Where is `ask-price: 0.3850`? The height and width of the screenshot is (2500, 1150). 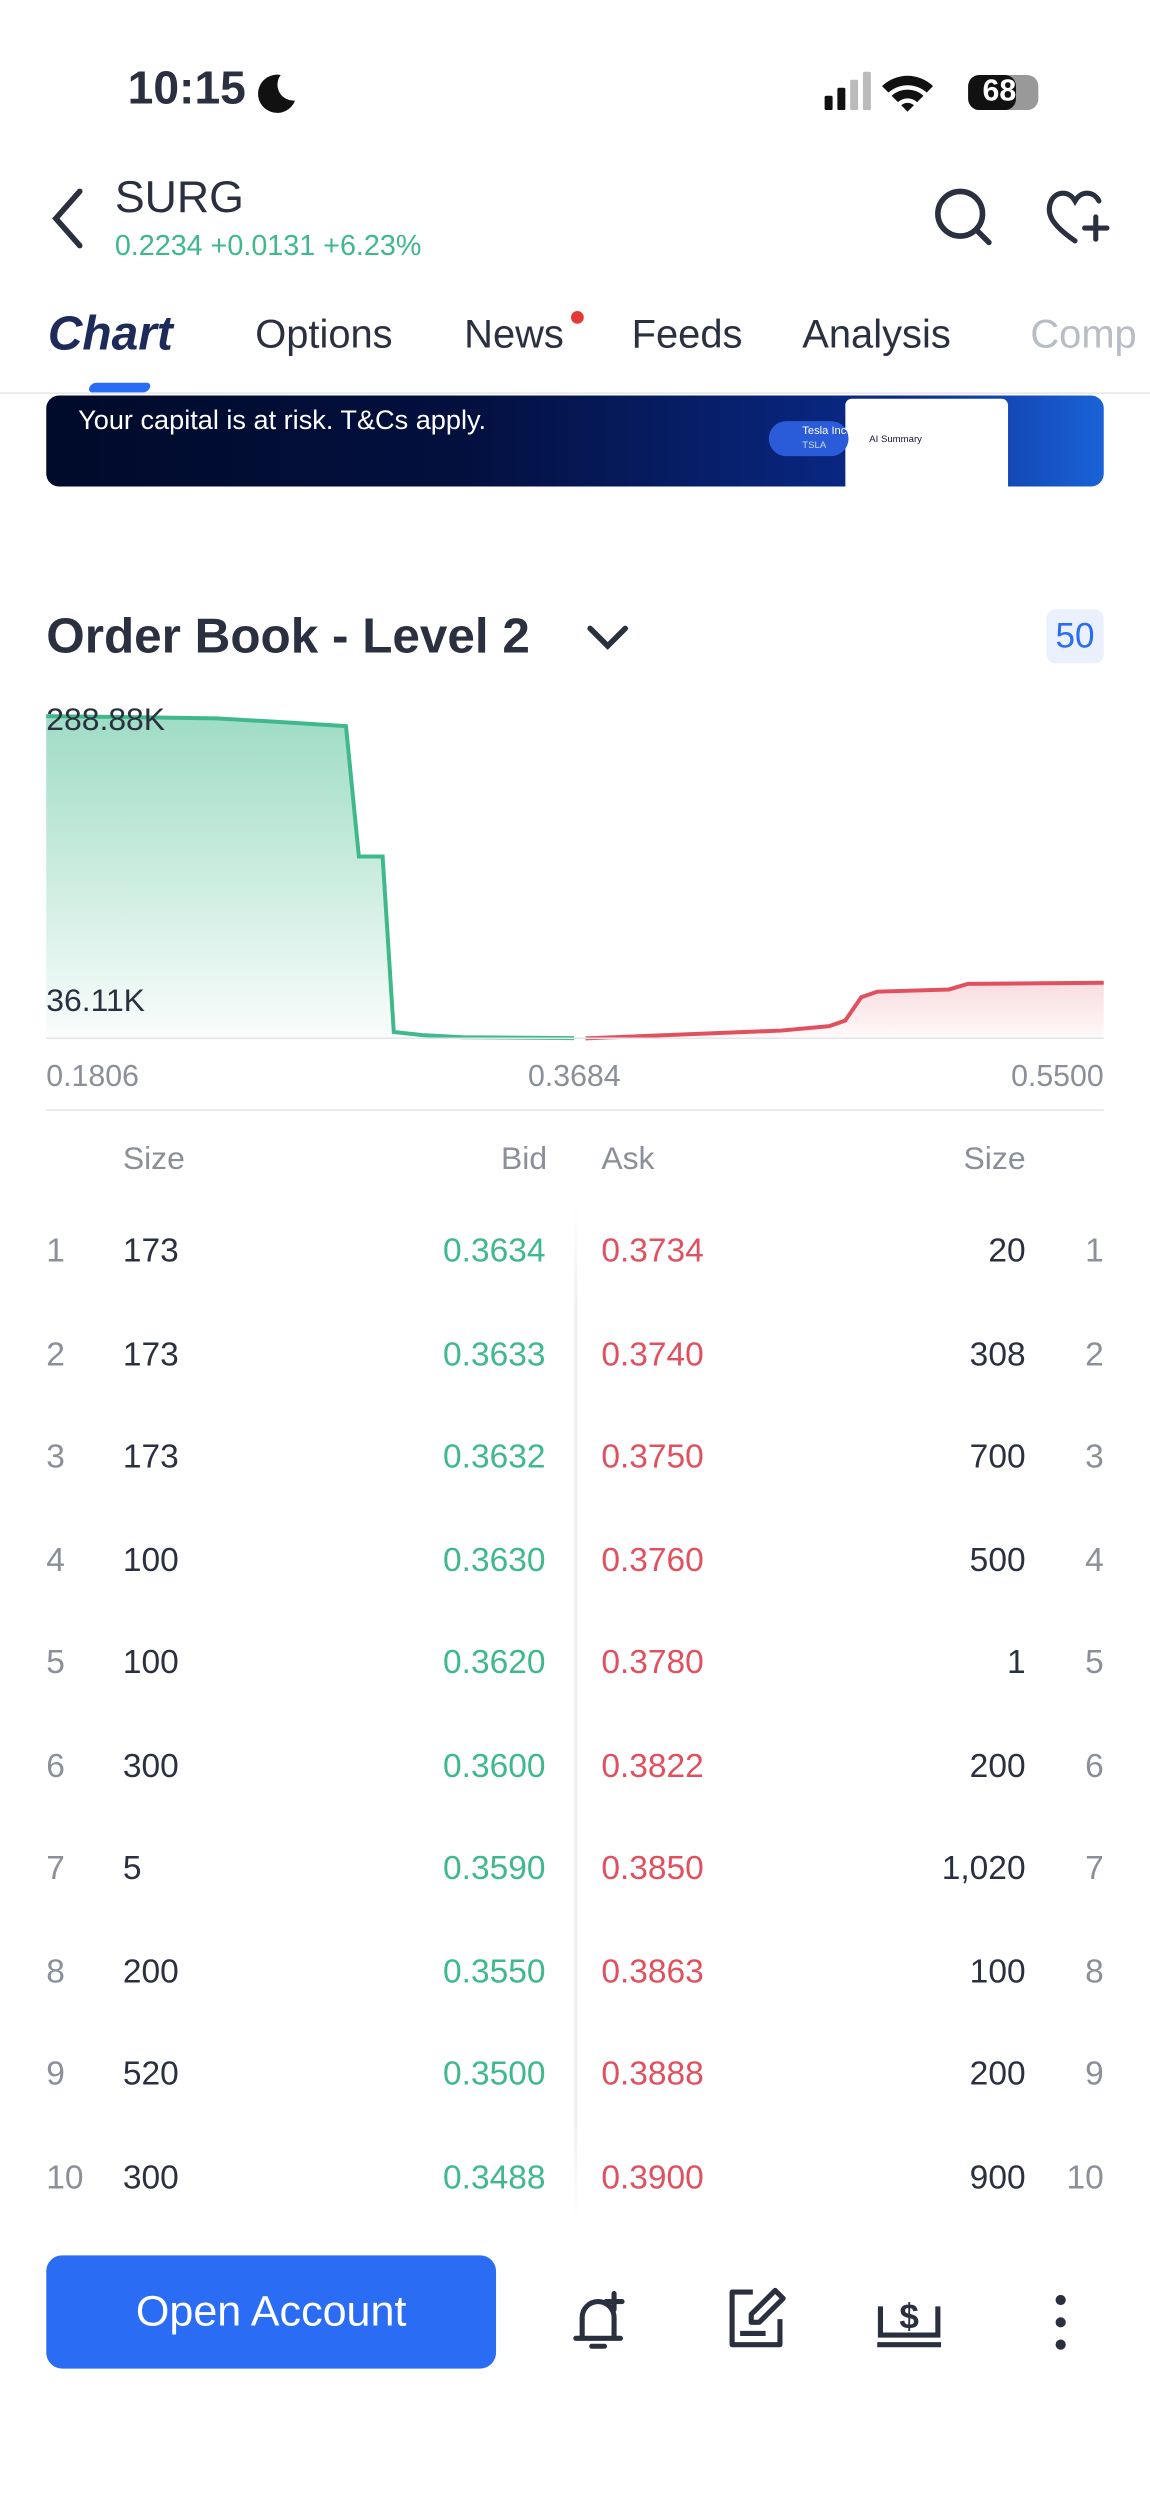 ask-price: 0.3850 is located at coordinates (652, 1868).